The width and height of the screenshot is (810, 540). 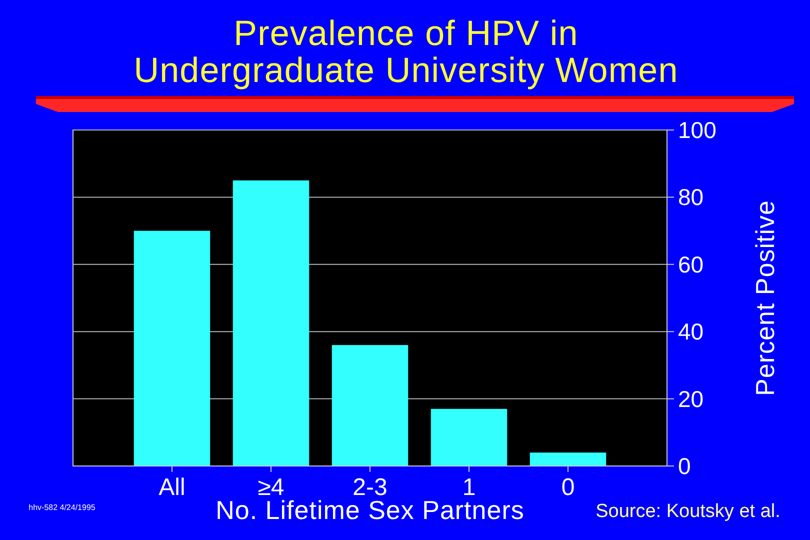 What do you see at coordinates (684, 466) in the screenshot?
I see `y-tick-label: 0` at bounding box center [684, 466].